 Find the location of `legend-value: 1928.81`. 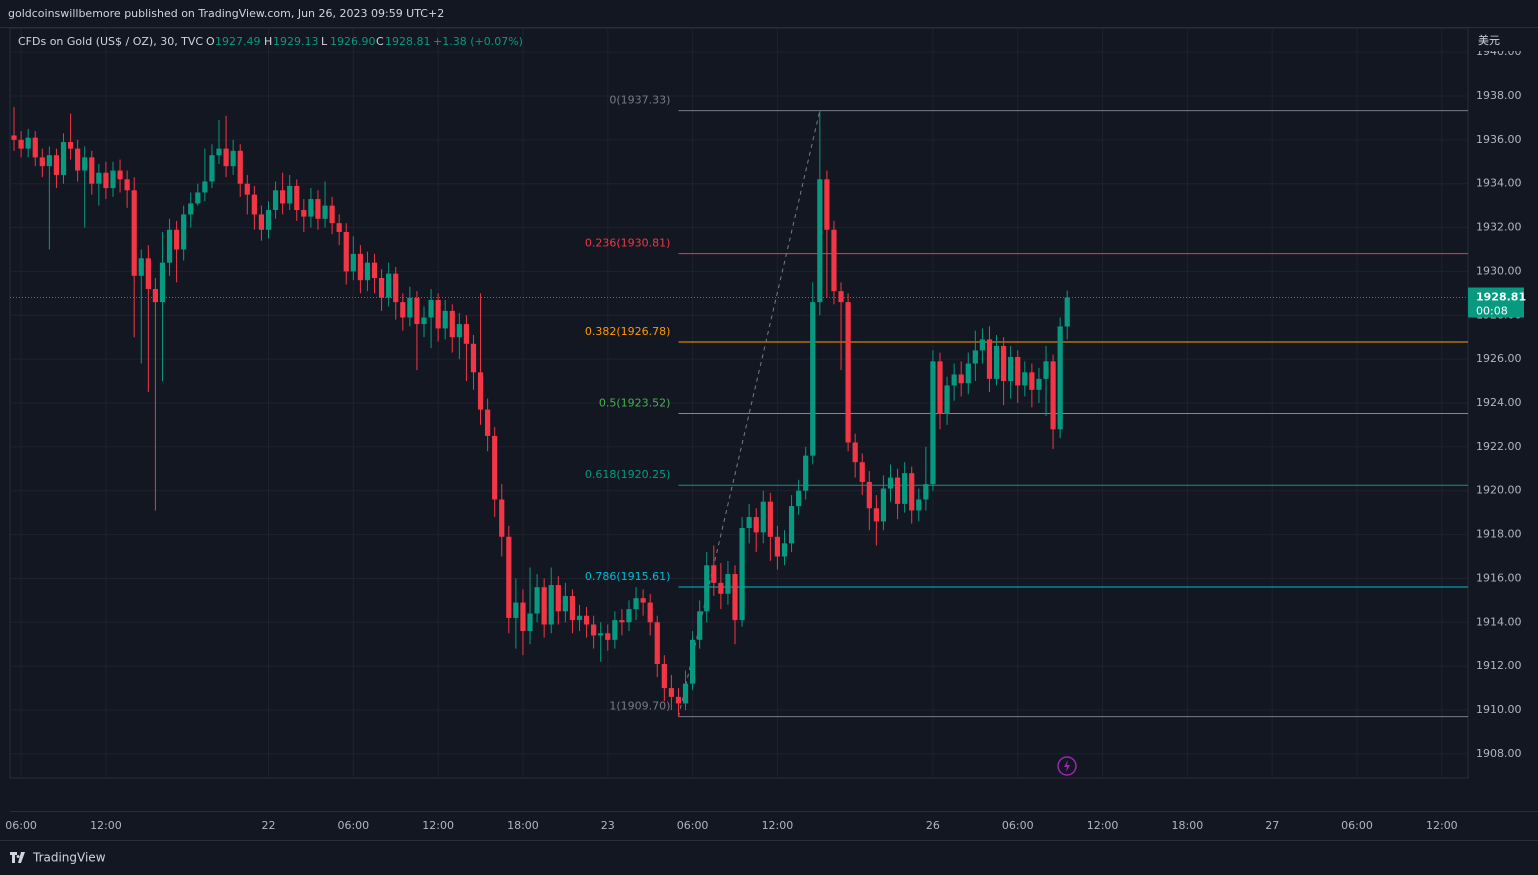

legend-value: 1928.81 is located at coordinates (408, 41).